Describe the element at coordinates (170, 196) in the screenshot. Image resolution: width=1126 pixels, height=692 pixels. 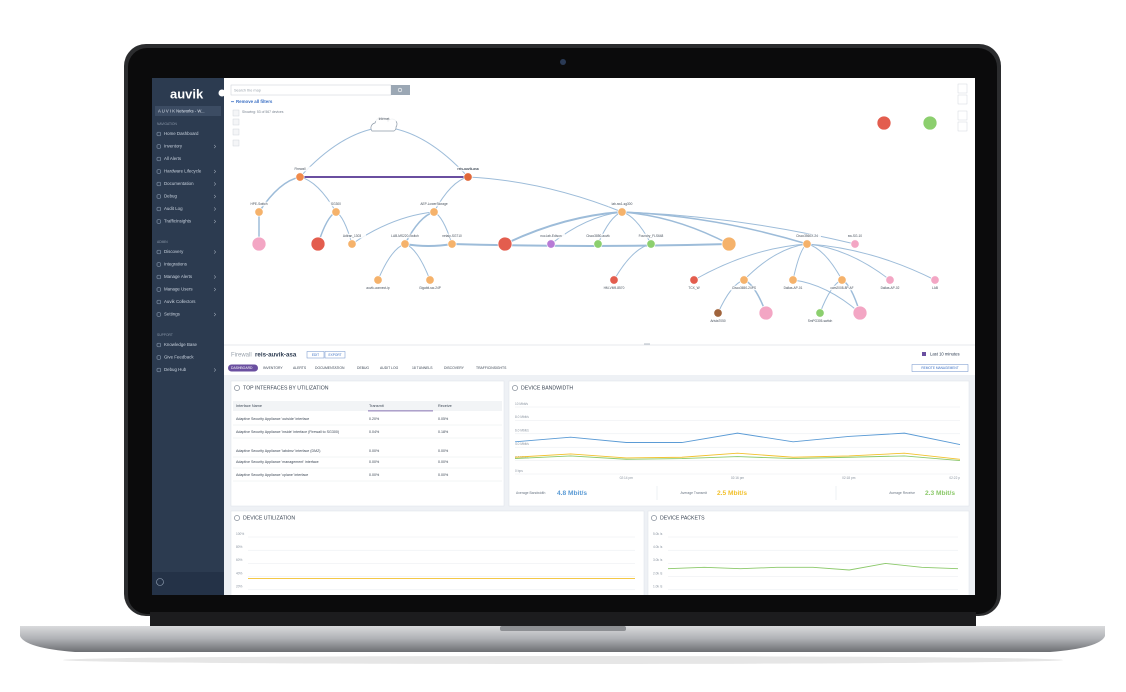
I see `nav-item: Debug` at that location.